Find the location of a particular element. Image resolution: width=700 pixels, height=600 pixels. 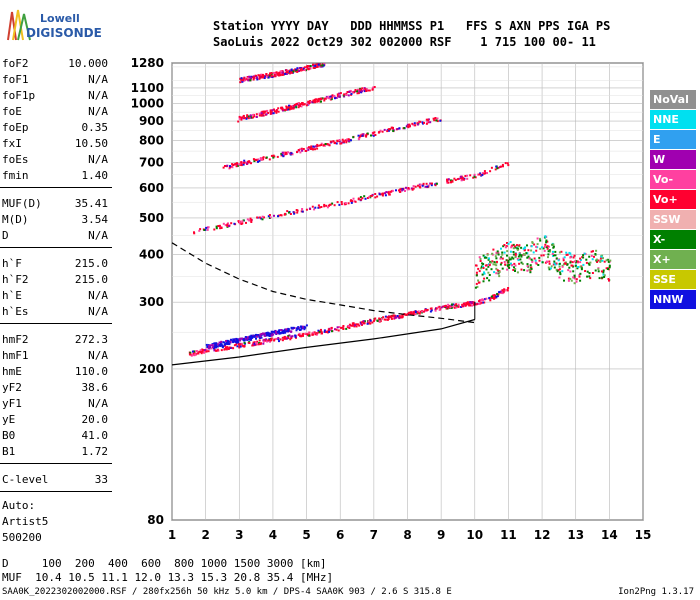

param-key: foF1 is located at coordinates (15, 79).